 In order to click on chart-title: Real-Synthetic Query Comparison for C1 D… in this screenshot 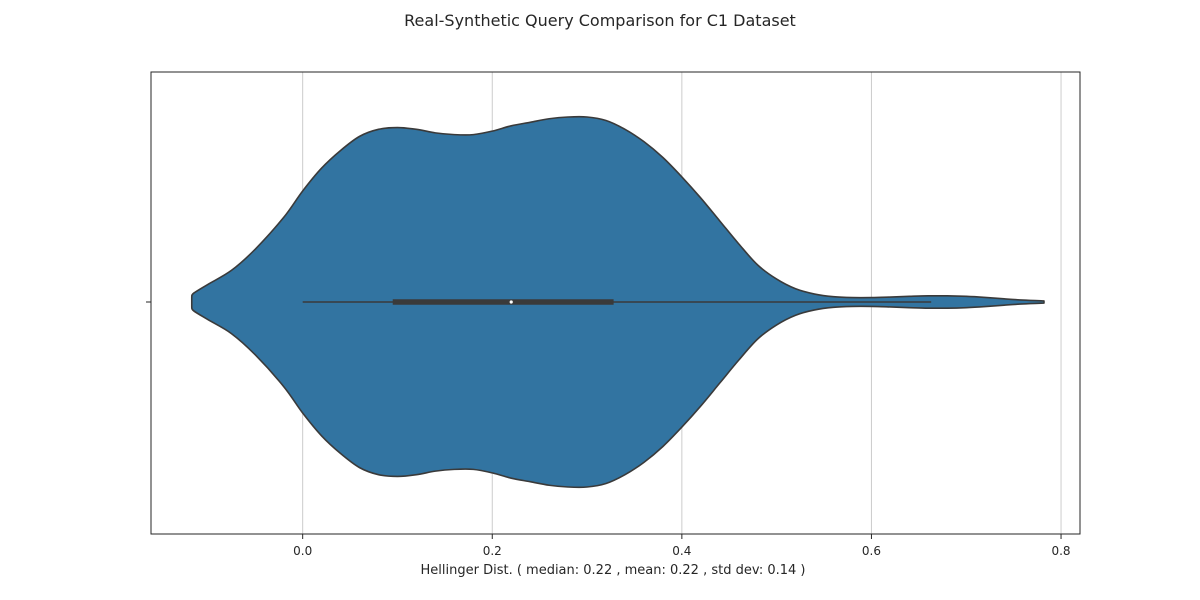, I will do `click(600, 20)`.